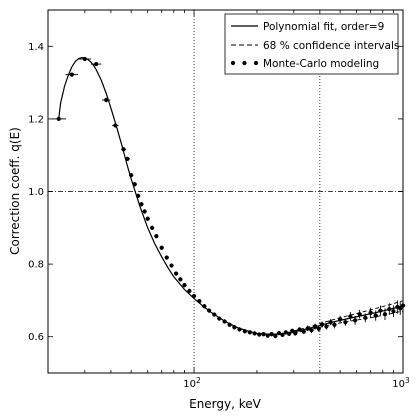  What do you see at coordinates (36, 265) in the screenshot?
I see `y-tick-label: 0.8` at bounding box center [36, 265].